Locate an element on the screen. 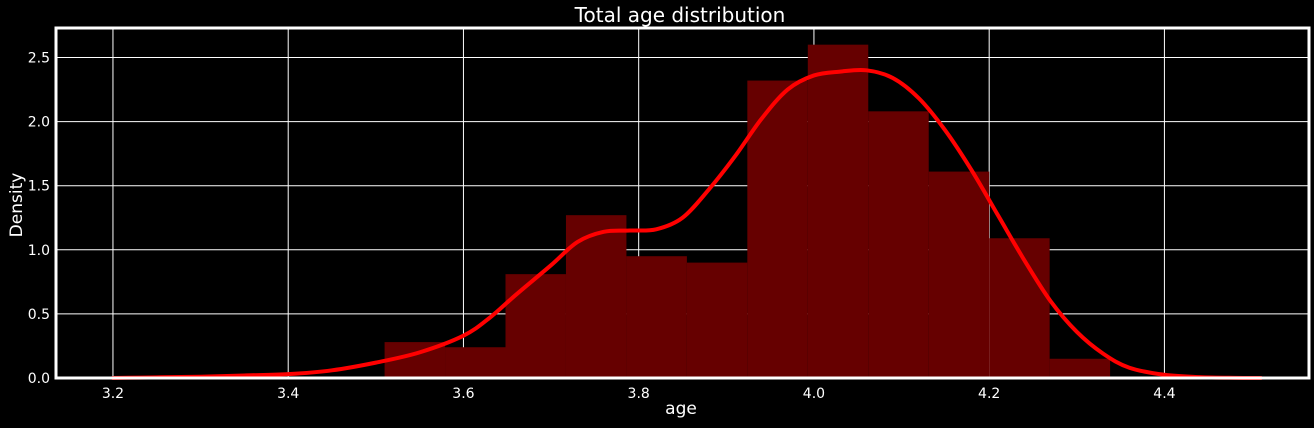  x-tick-label: 3.4 is located at coordinates (288, 394).